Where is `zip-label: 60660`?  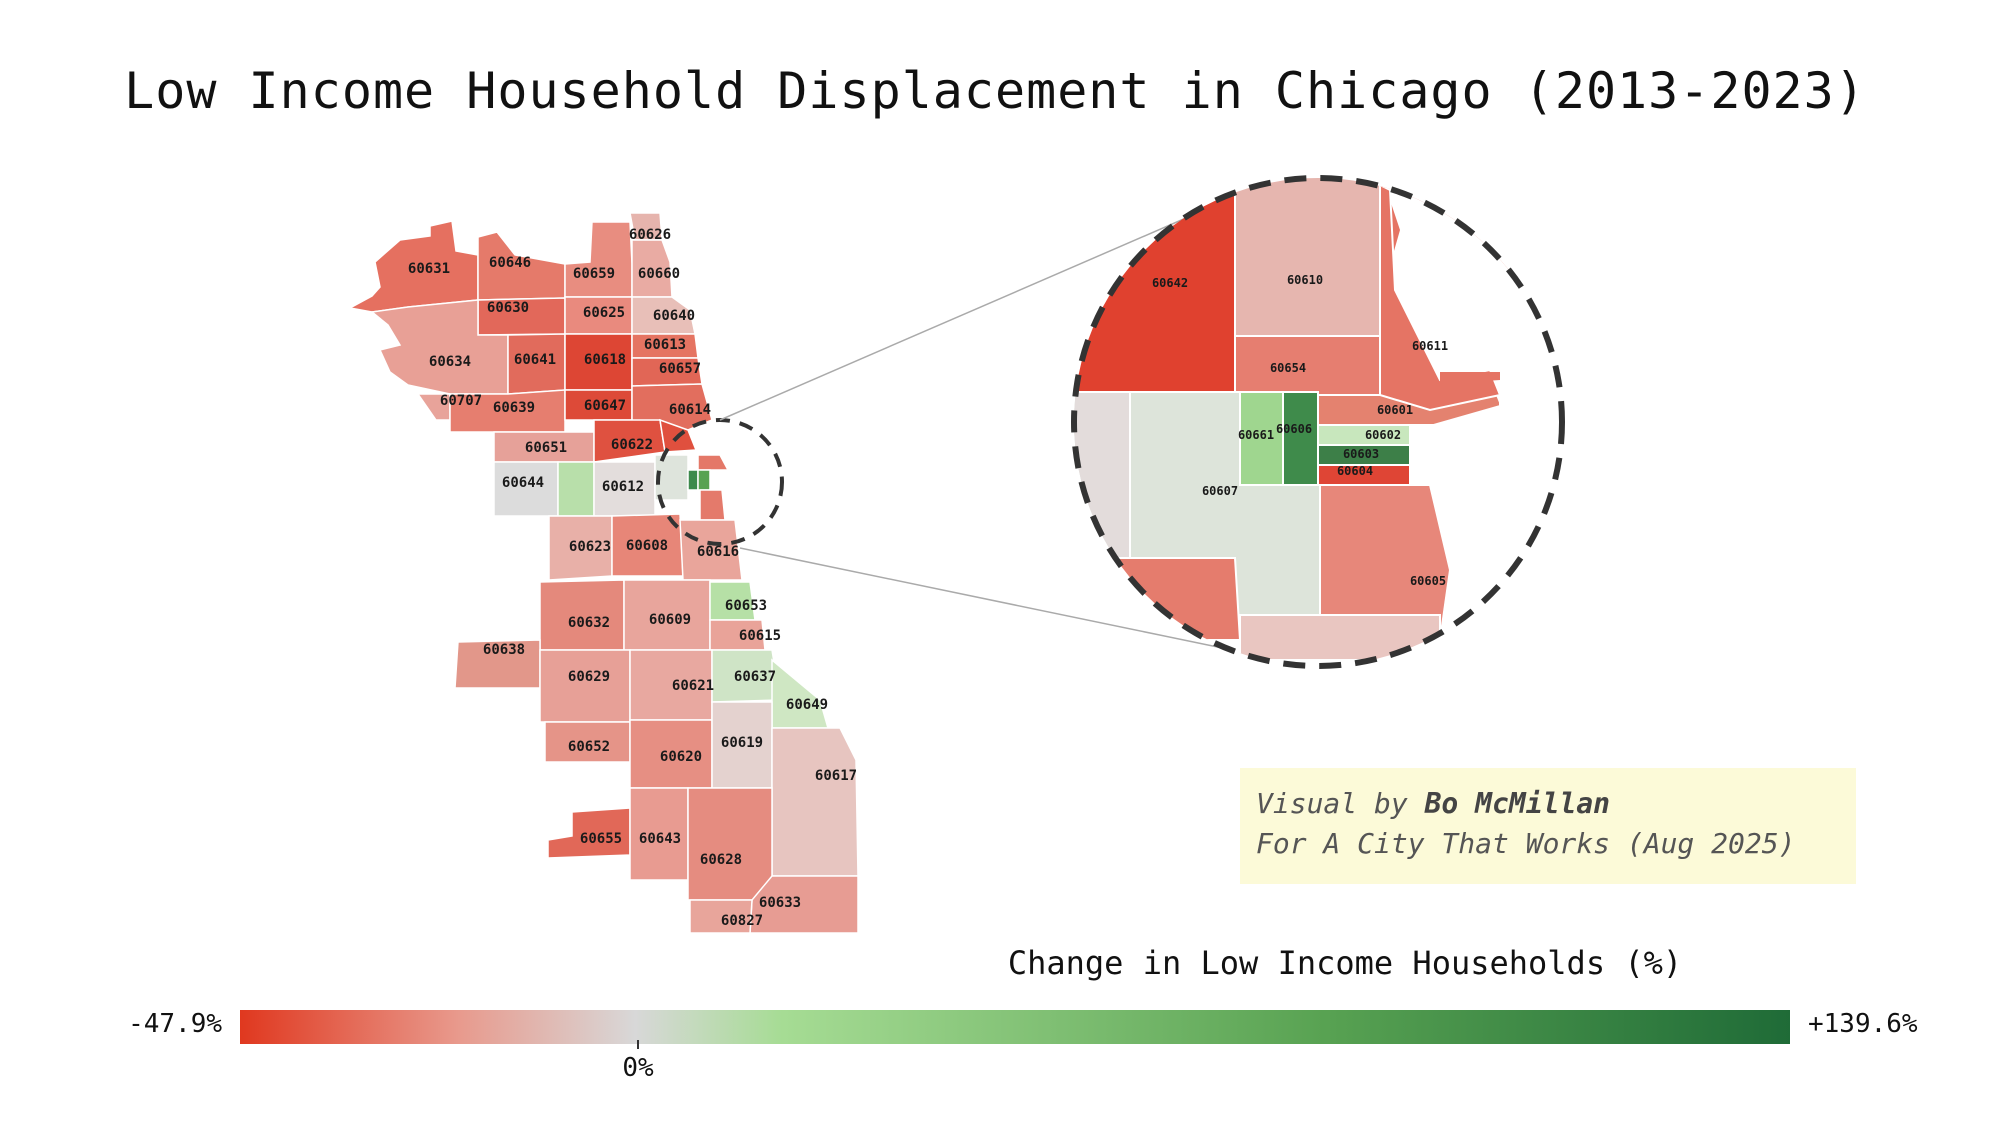 zip-label: 60660 is located at coordinates (659, 274).